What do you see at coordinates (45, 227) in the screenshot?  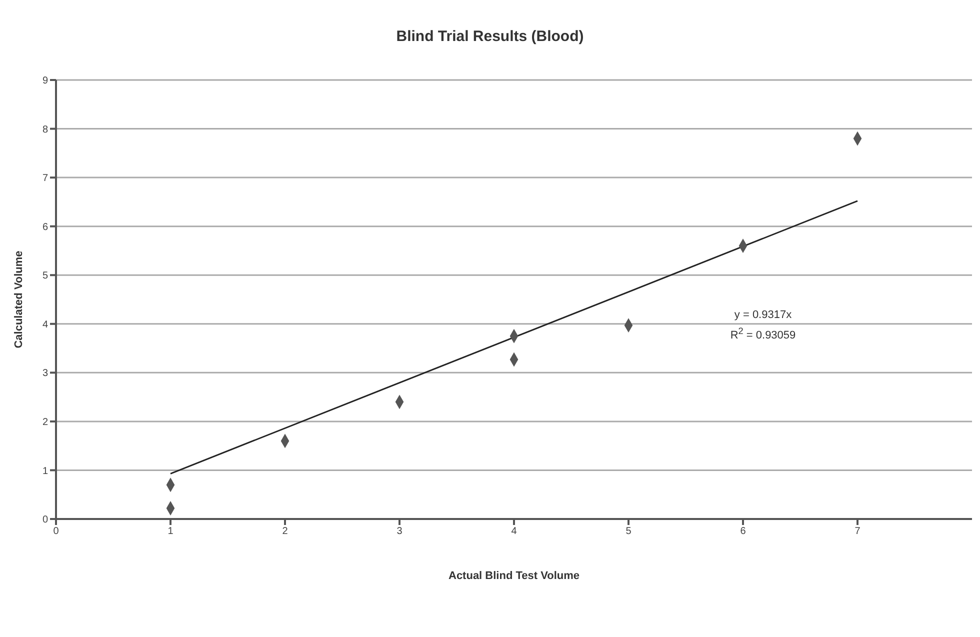 I see `y-tick-label: 6` at bounding box center [45, 227].